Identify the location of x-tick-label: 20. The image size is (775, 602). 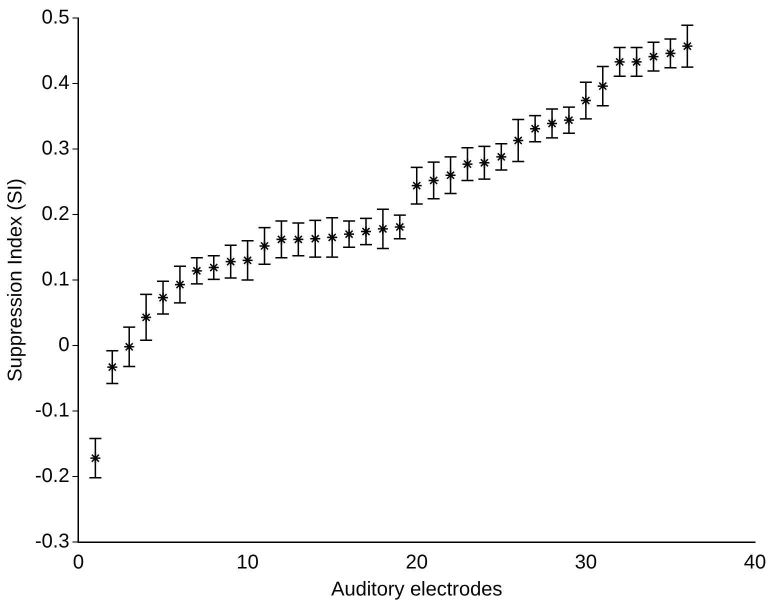
(417, 563).